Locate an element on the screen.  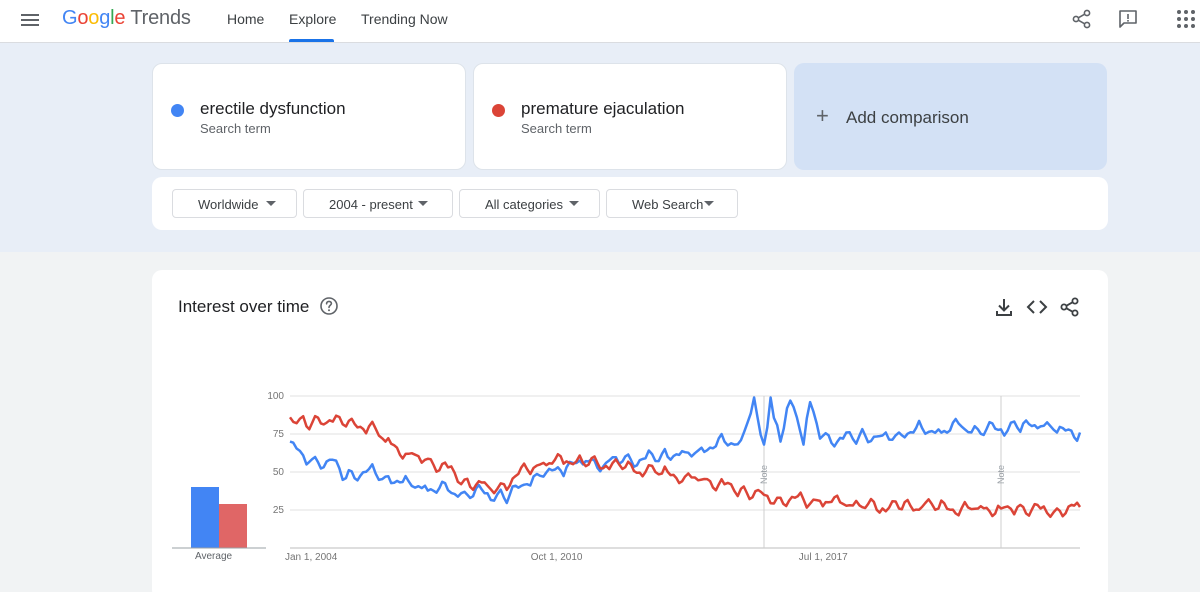
term-name: erectile dysfunction is located at coordinates (273, 108).